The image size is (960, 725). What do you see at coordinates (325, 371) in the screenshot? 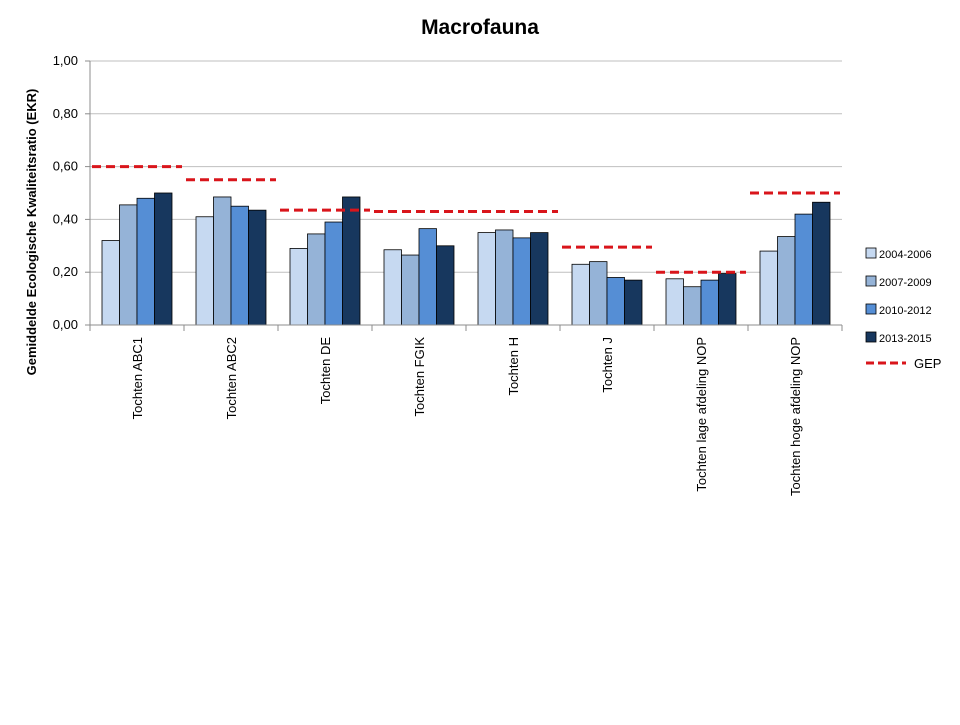
I see `x-category-label: Tochten DE` at bounding box center [325, 371].